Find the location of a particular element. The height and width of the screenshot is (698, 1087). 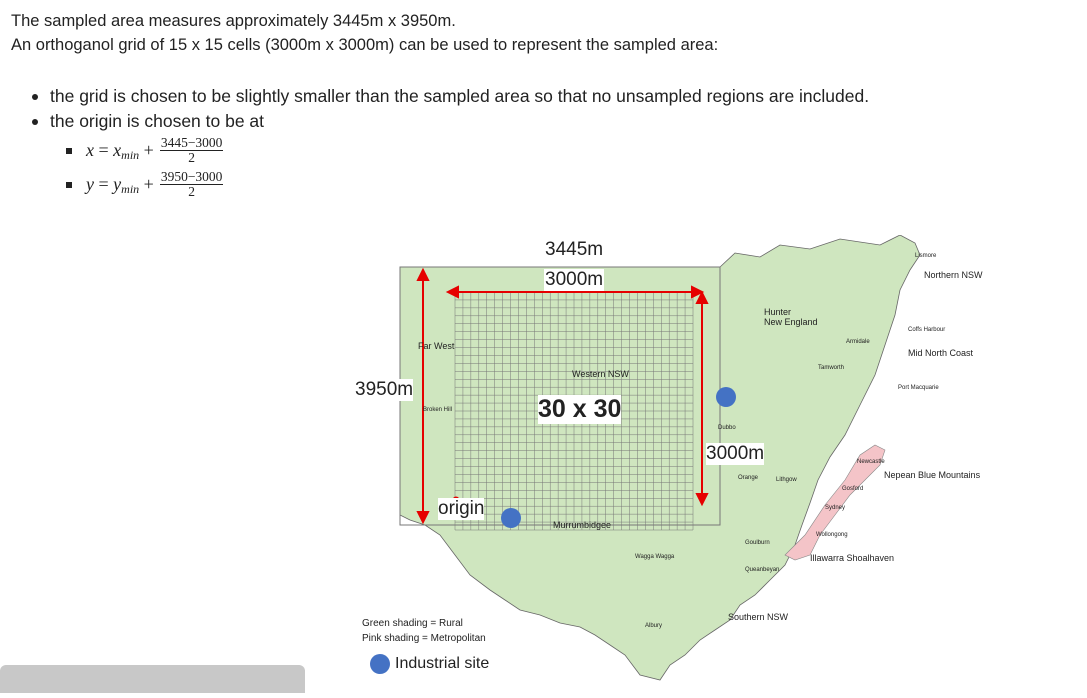

legend-rural: Green shading = Rural is located at coordinates (412, 623).